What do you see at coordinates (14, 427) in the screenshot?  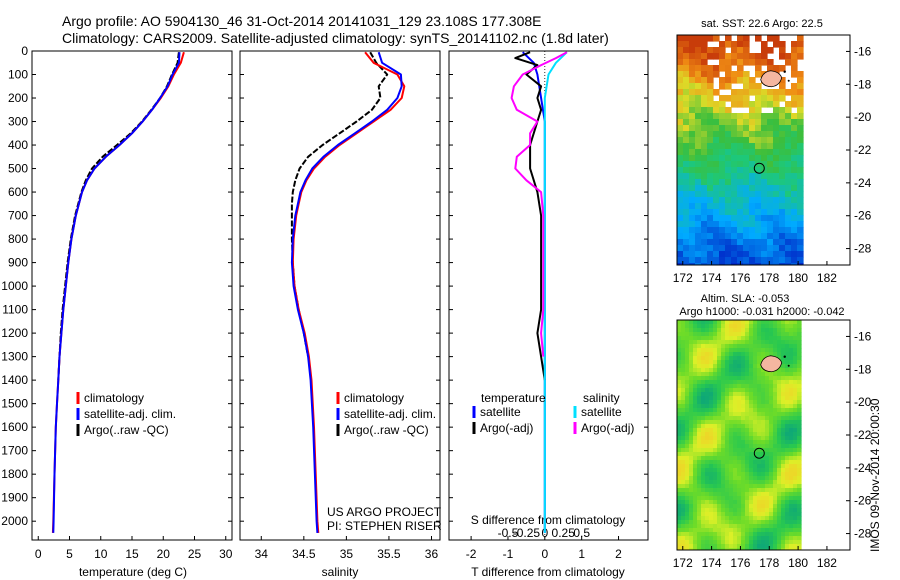 I see `y-tick-label: 1600` at bounding box center [14, 427].